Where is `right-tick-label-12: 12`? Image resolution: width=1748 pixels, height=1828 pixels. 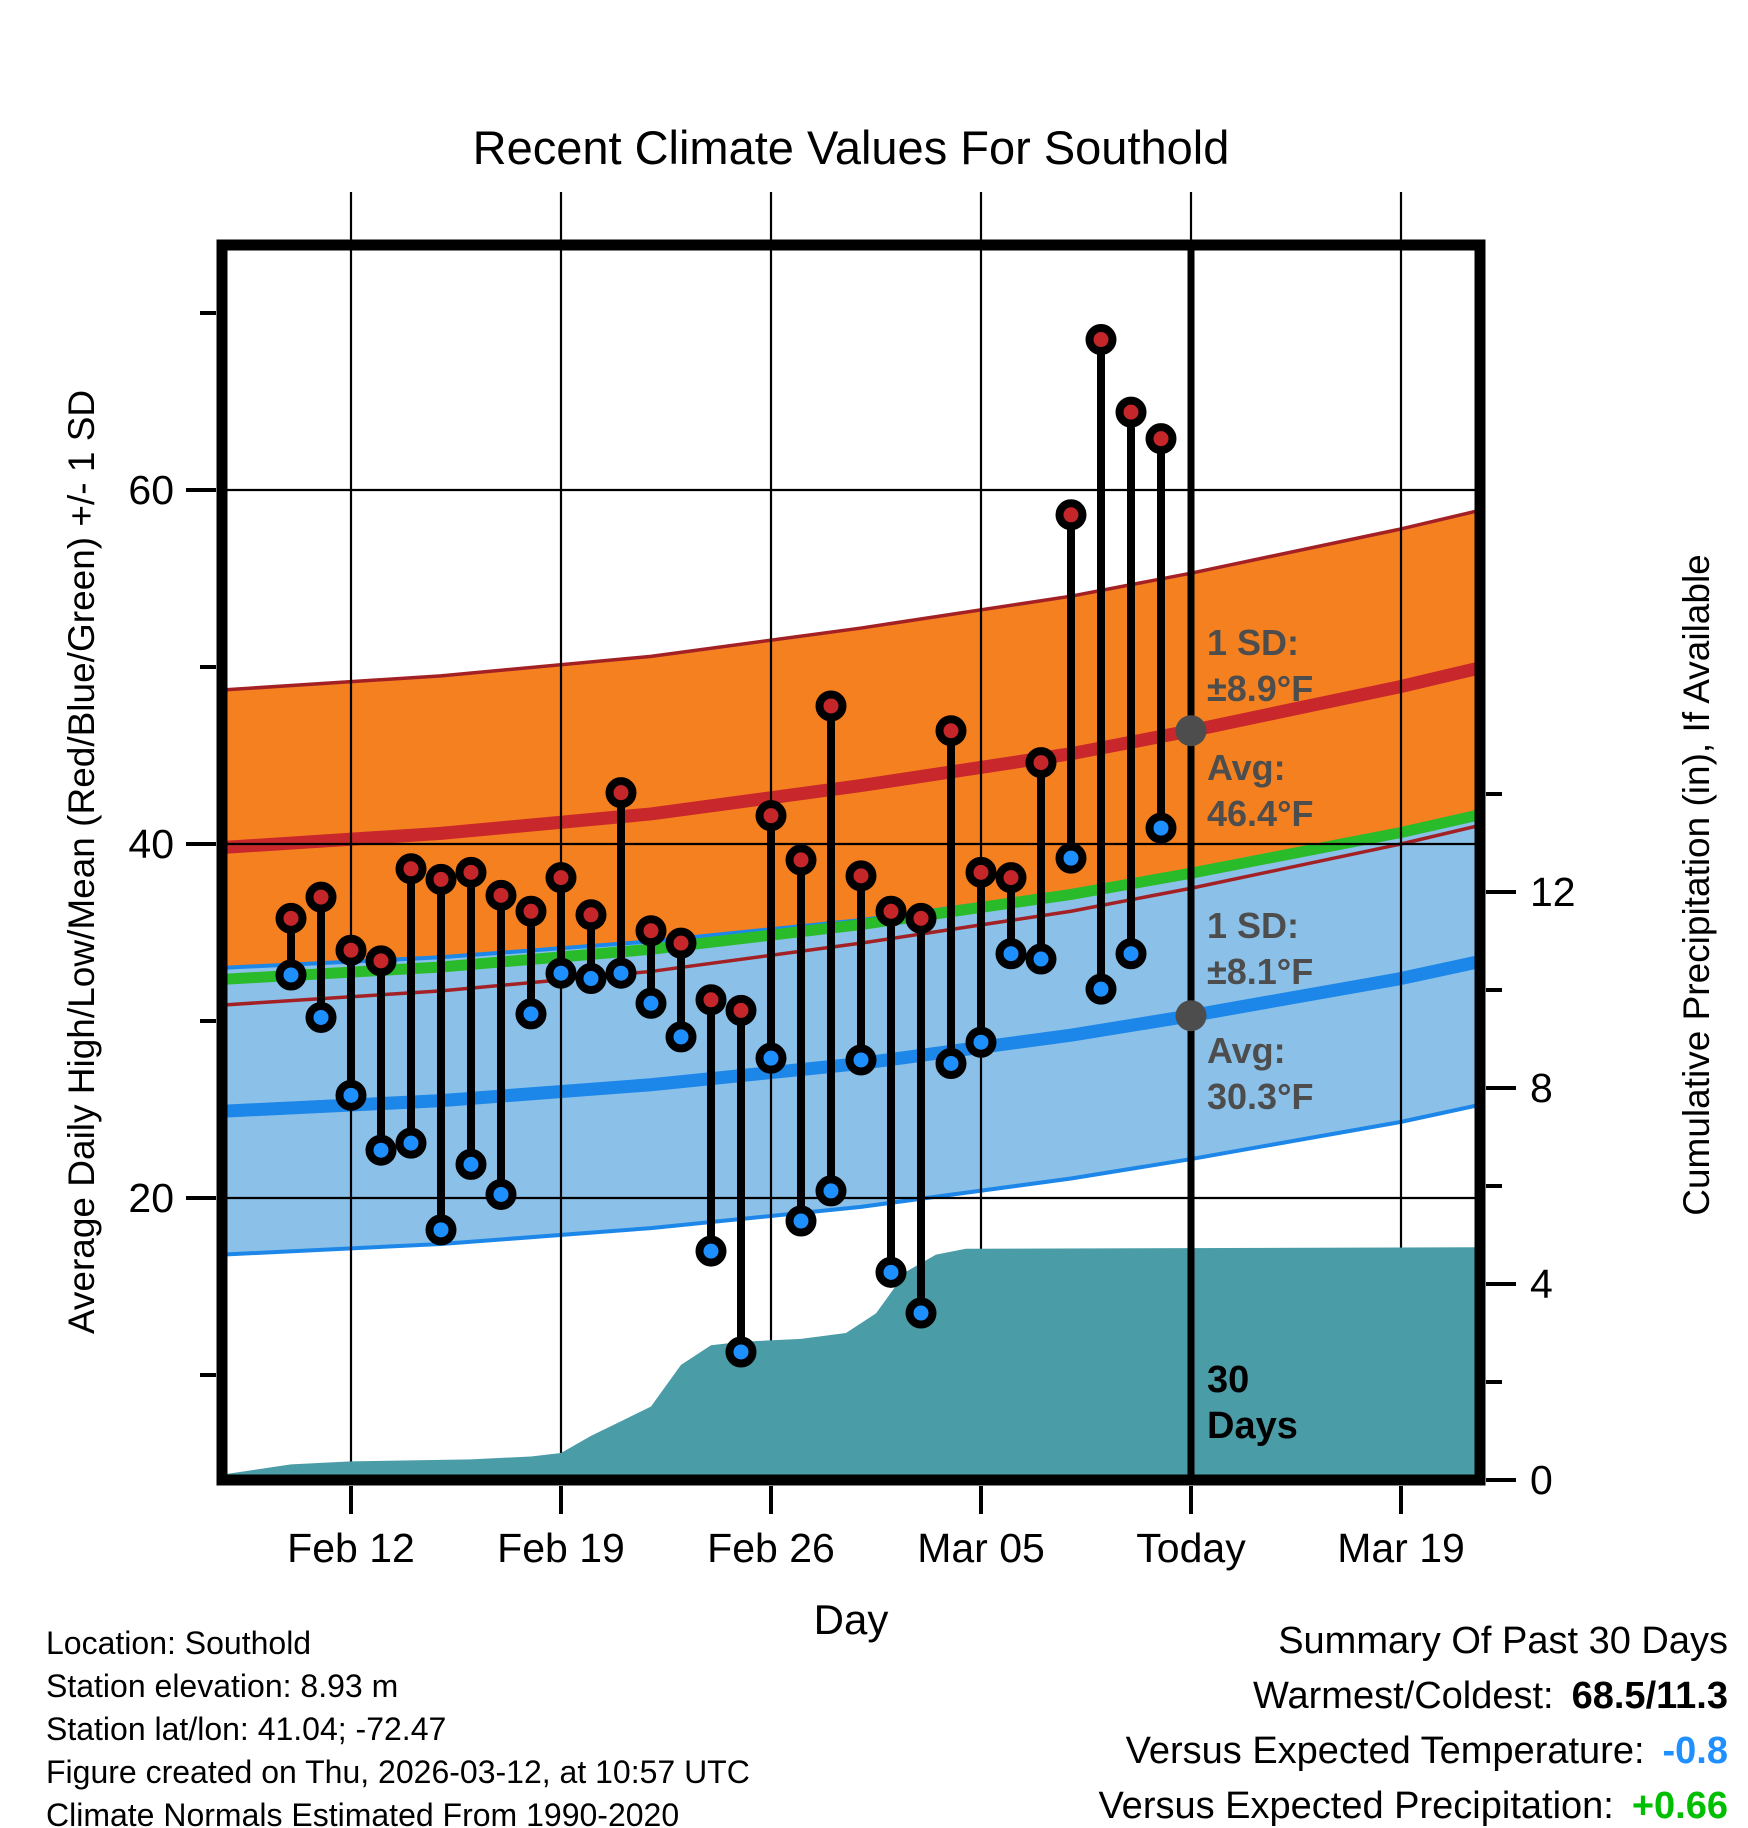
right-tick-label-12: 12 is located at coordinates (1553, 892).